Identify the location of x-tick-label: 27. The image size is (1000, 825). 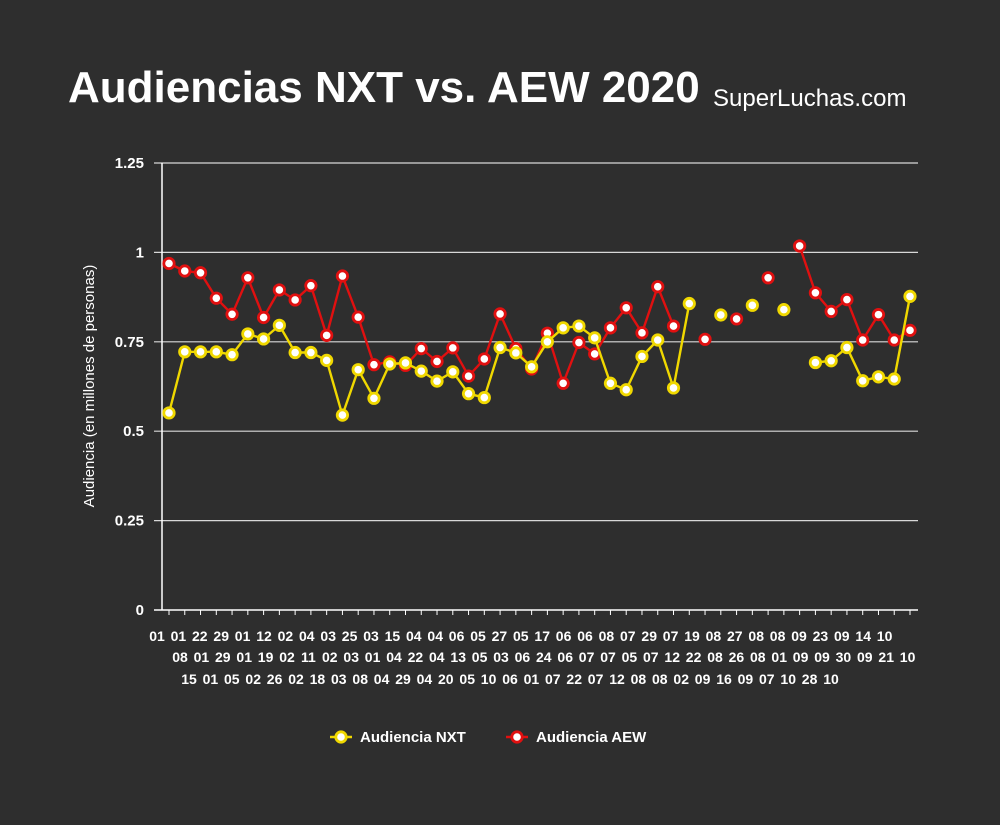
(735, 636).